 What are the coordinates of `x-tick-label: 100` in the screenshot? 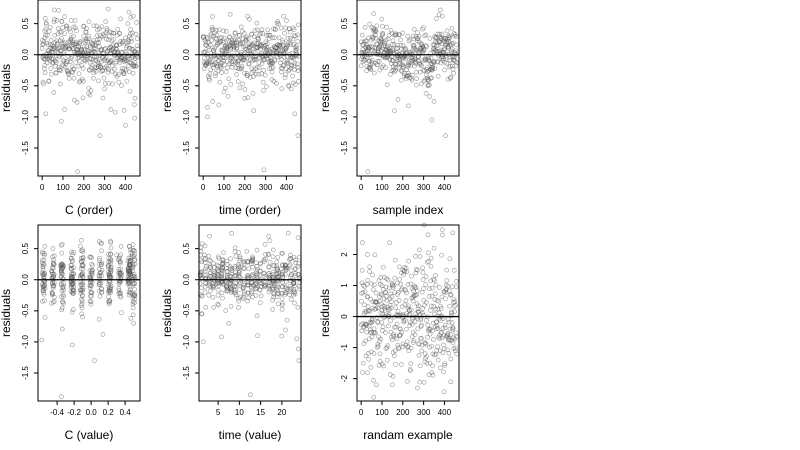 It's located at (382, 187).